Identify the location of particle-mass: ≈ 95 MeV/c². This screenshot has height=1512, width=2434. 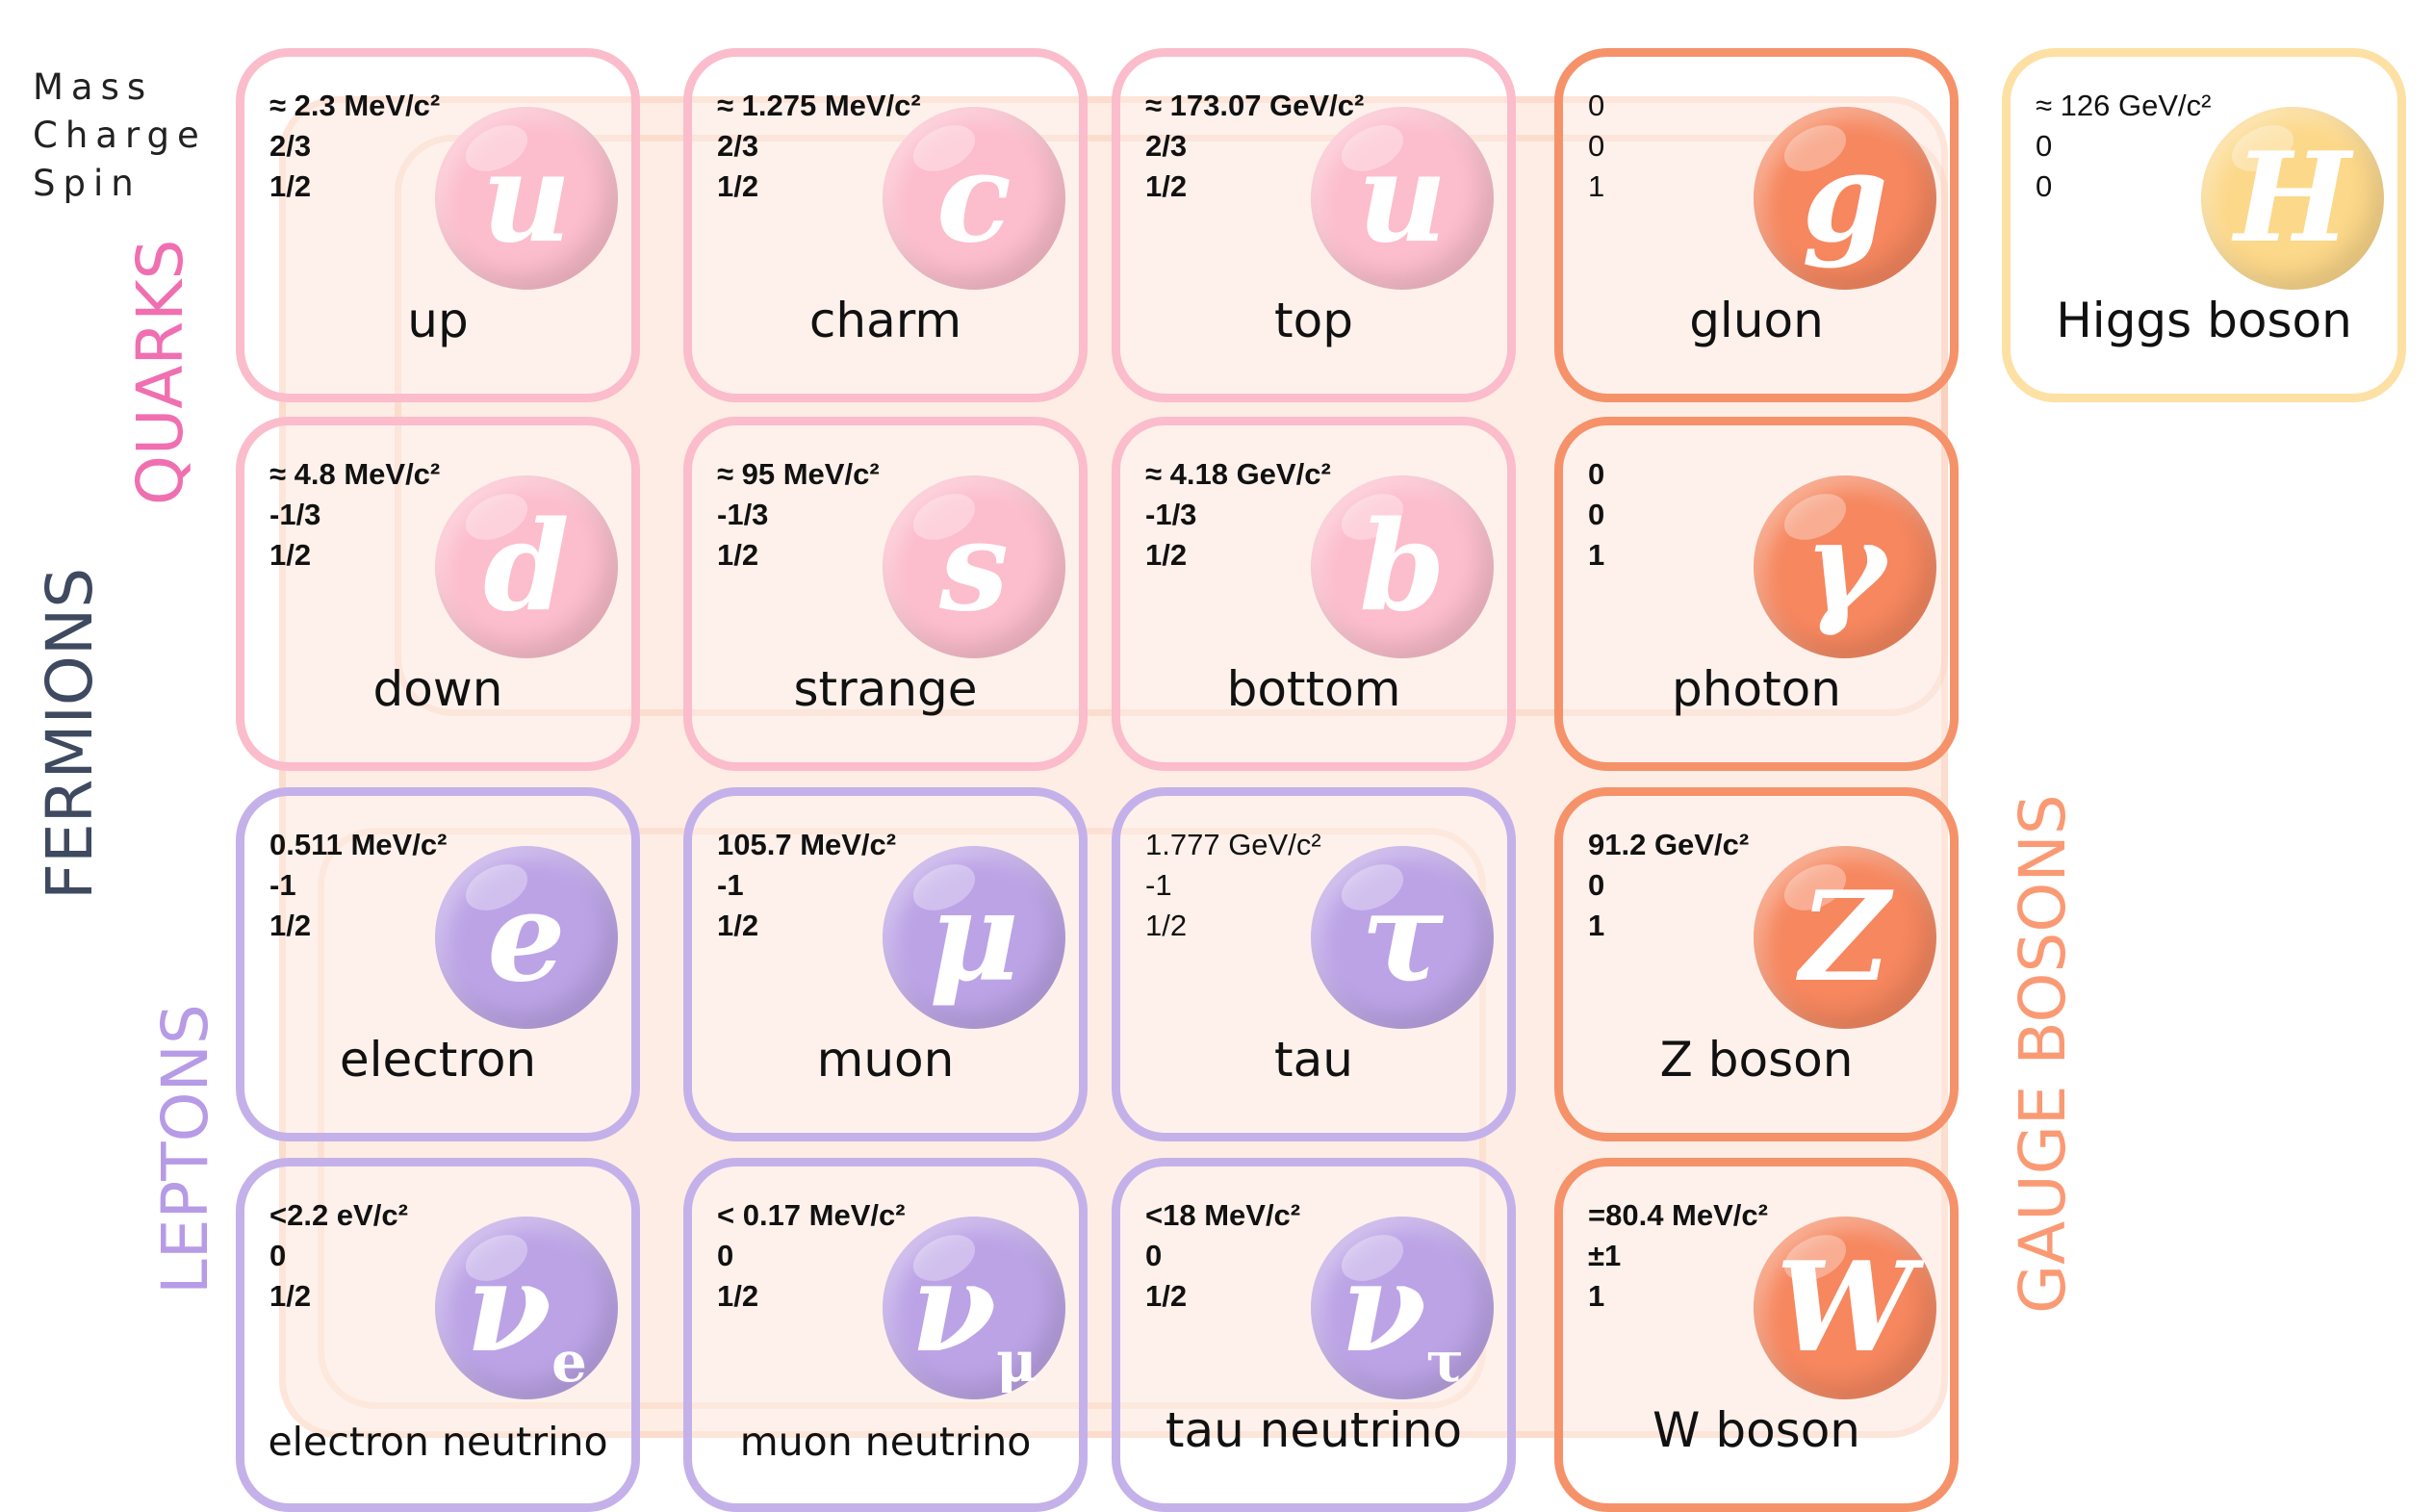
(798, 474).